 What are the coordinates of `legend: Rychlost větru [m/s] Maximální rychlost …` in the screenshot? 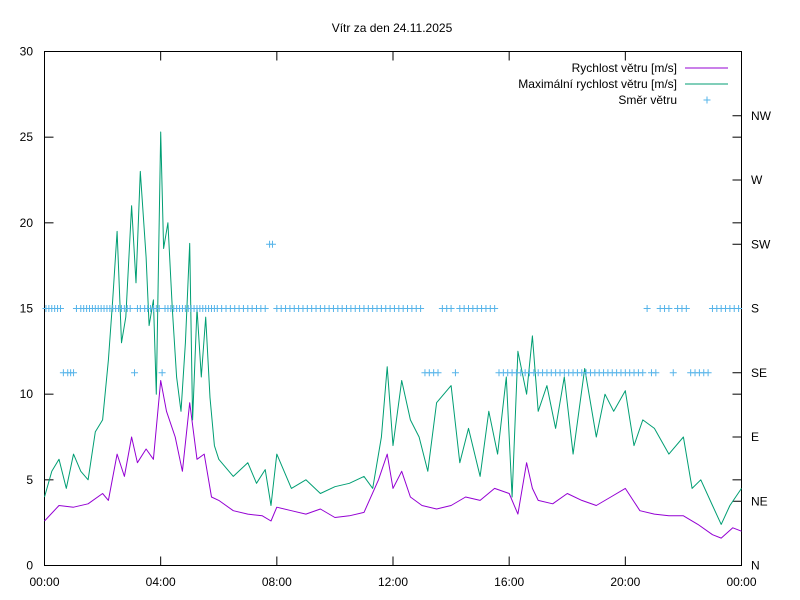 It's located at (623, 84).